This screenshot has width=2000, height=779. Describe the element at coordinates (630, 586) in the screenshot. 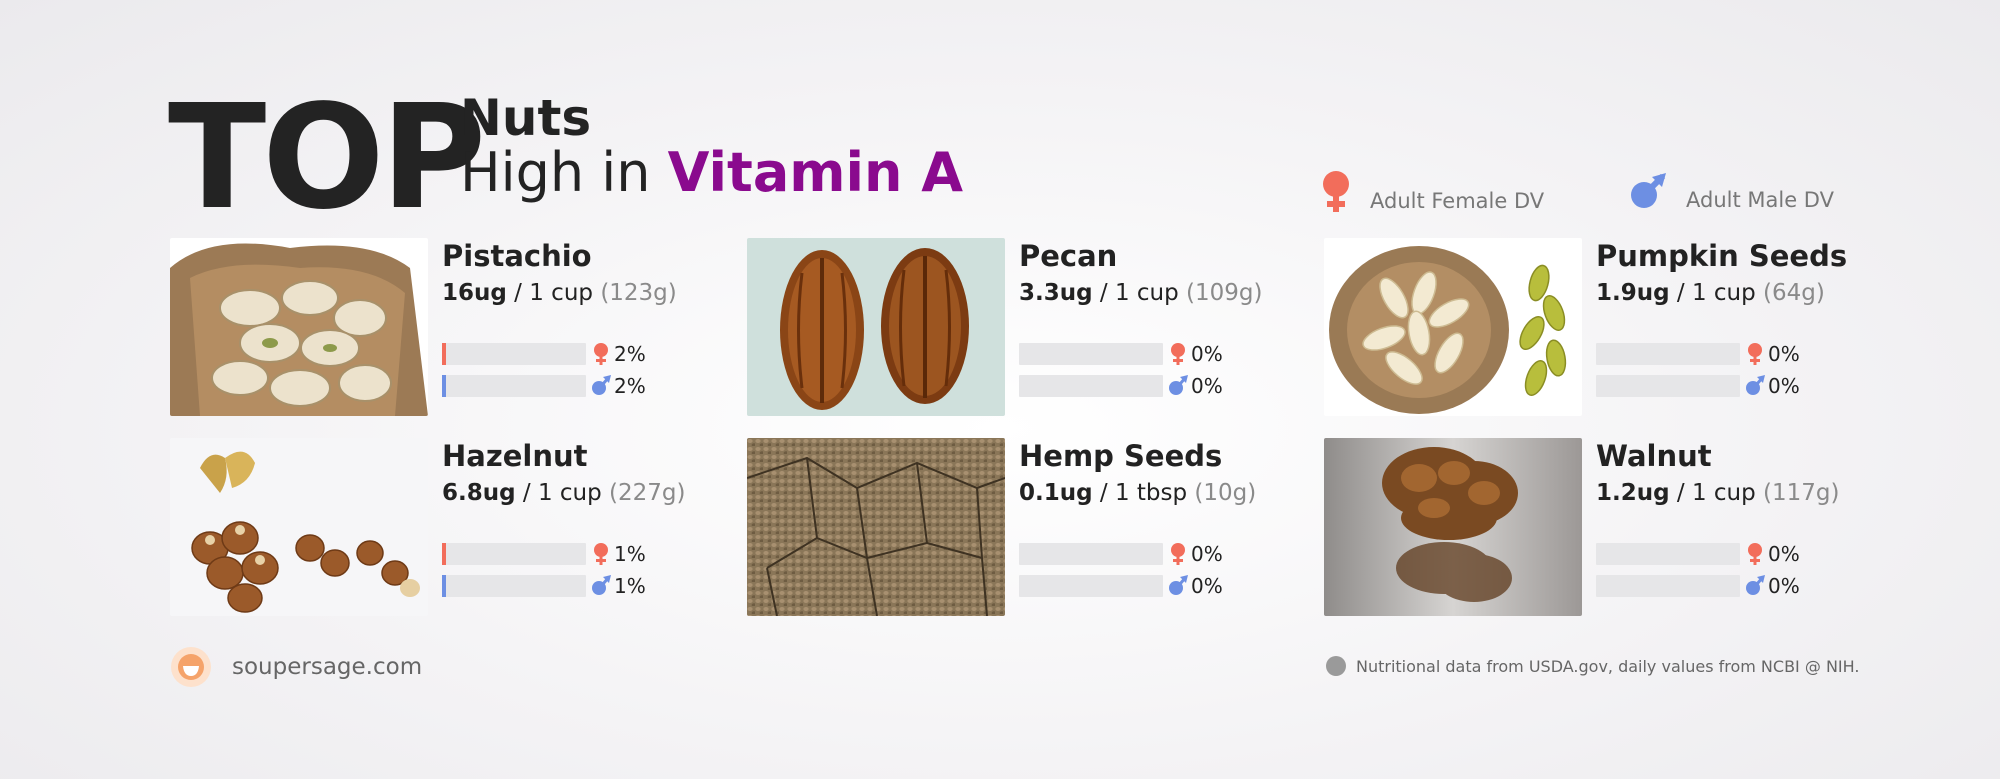

I see `male-dv-percent: 1%` at that location.